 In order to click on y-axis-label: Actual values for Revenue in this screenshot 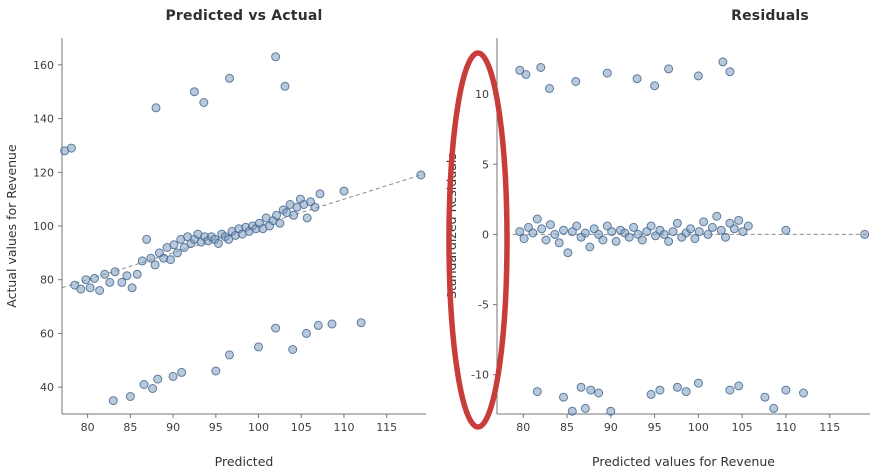, I will do `click(11, 226)`.